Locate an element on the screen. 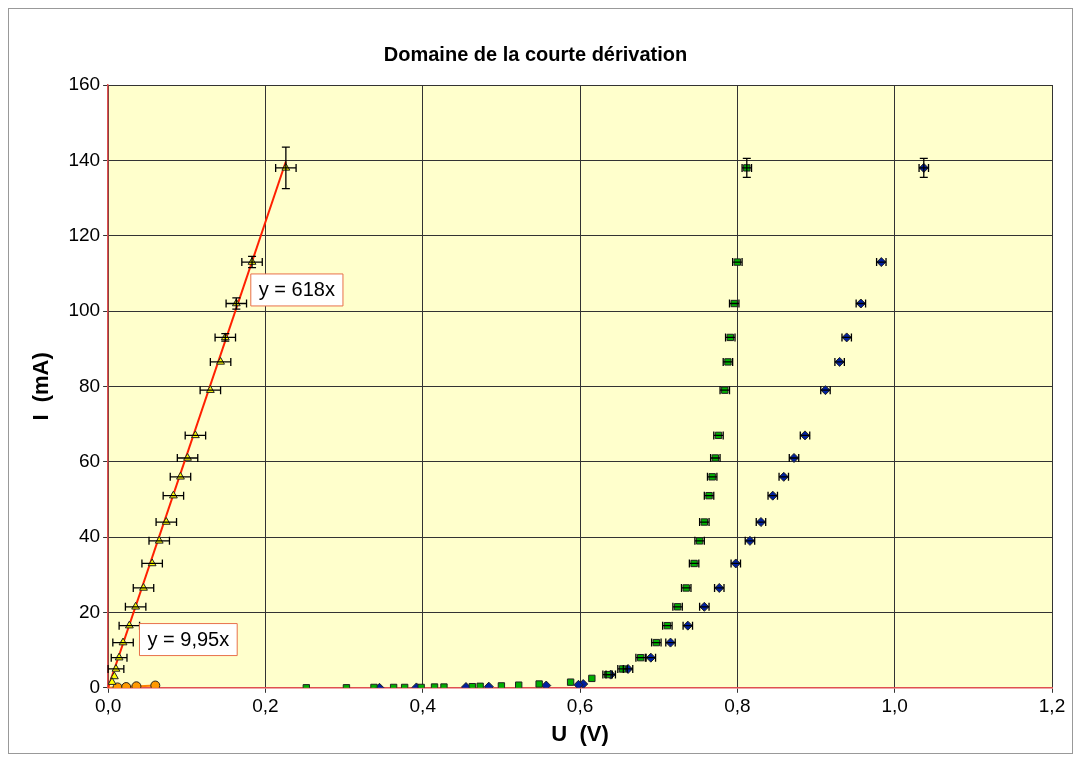  y-tick-label: 80 is located at coordinates (89, 385).